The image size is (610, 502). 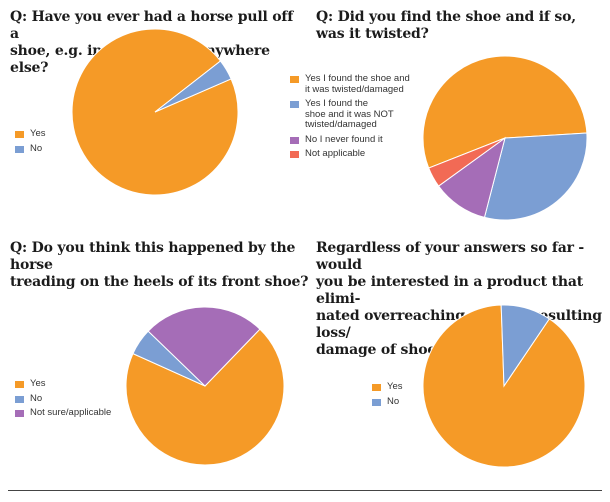 I want to click on bottom-rule, so click(x=305, y=490).